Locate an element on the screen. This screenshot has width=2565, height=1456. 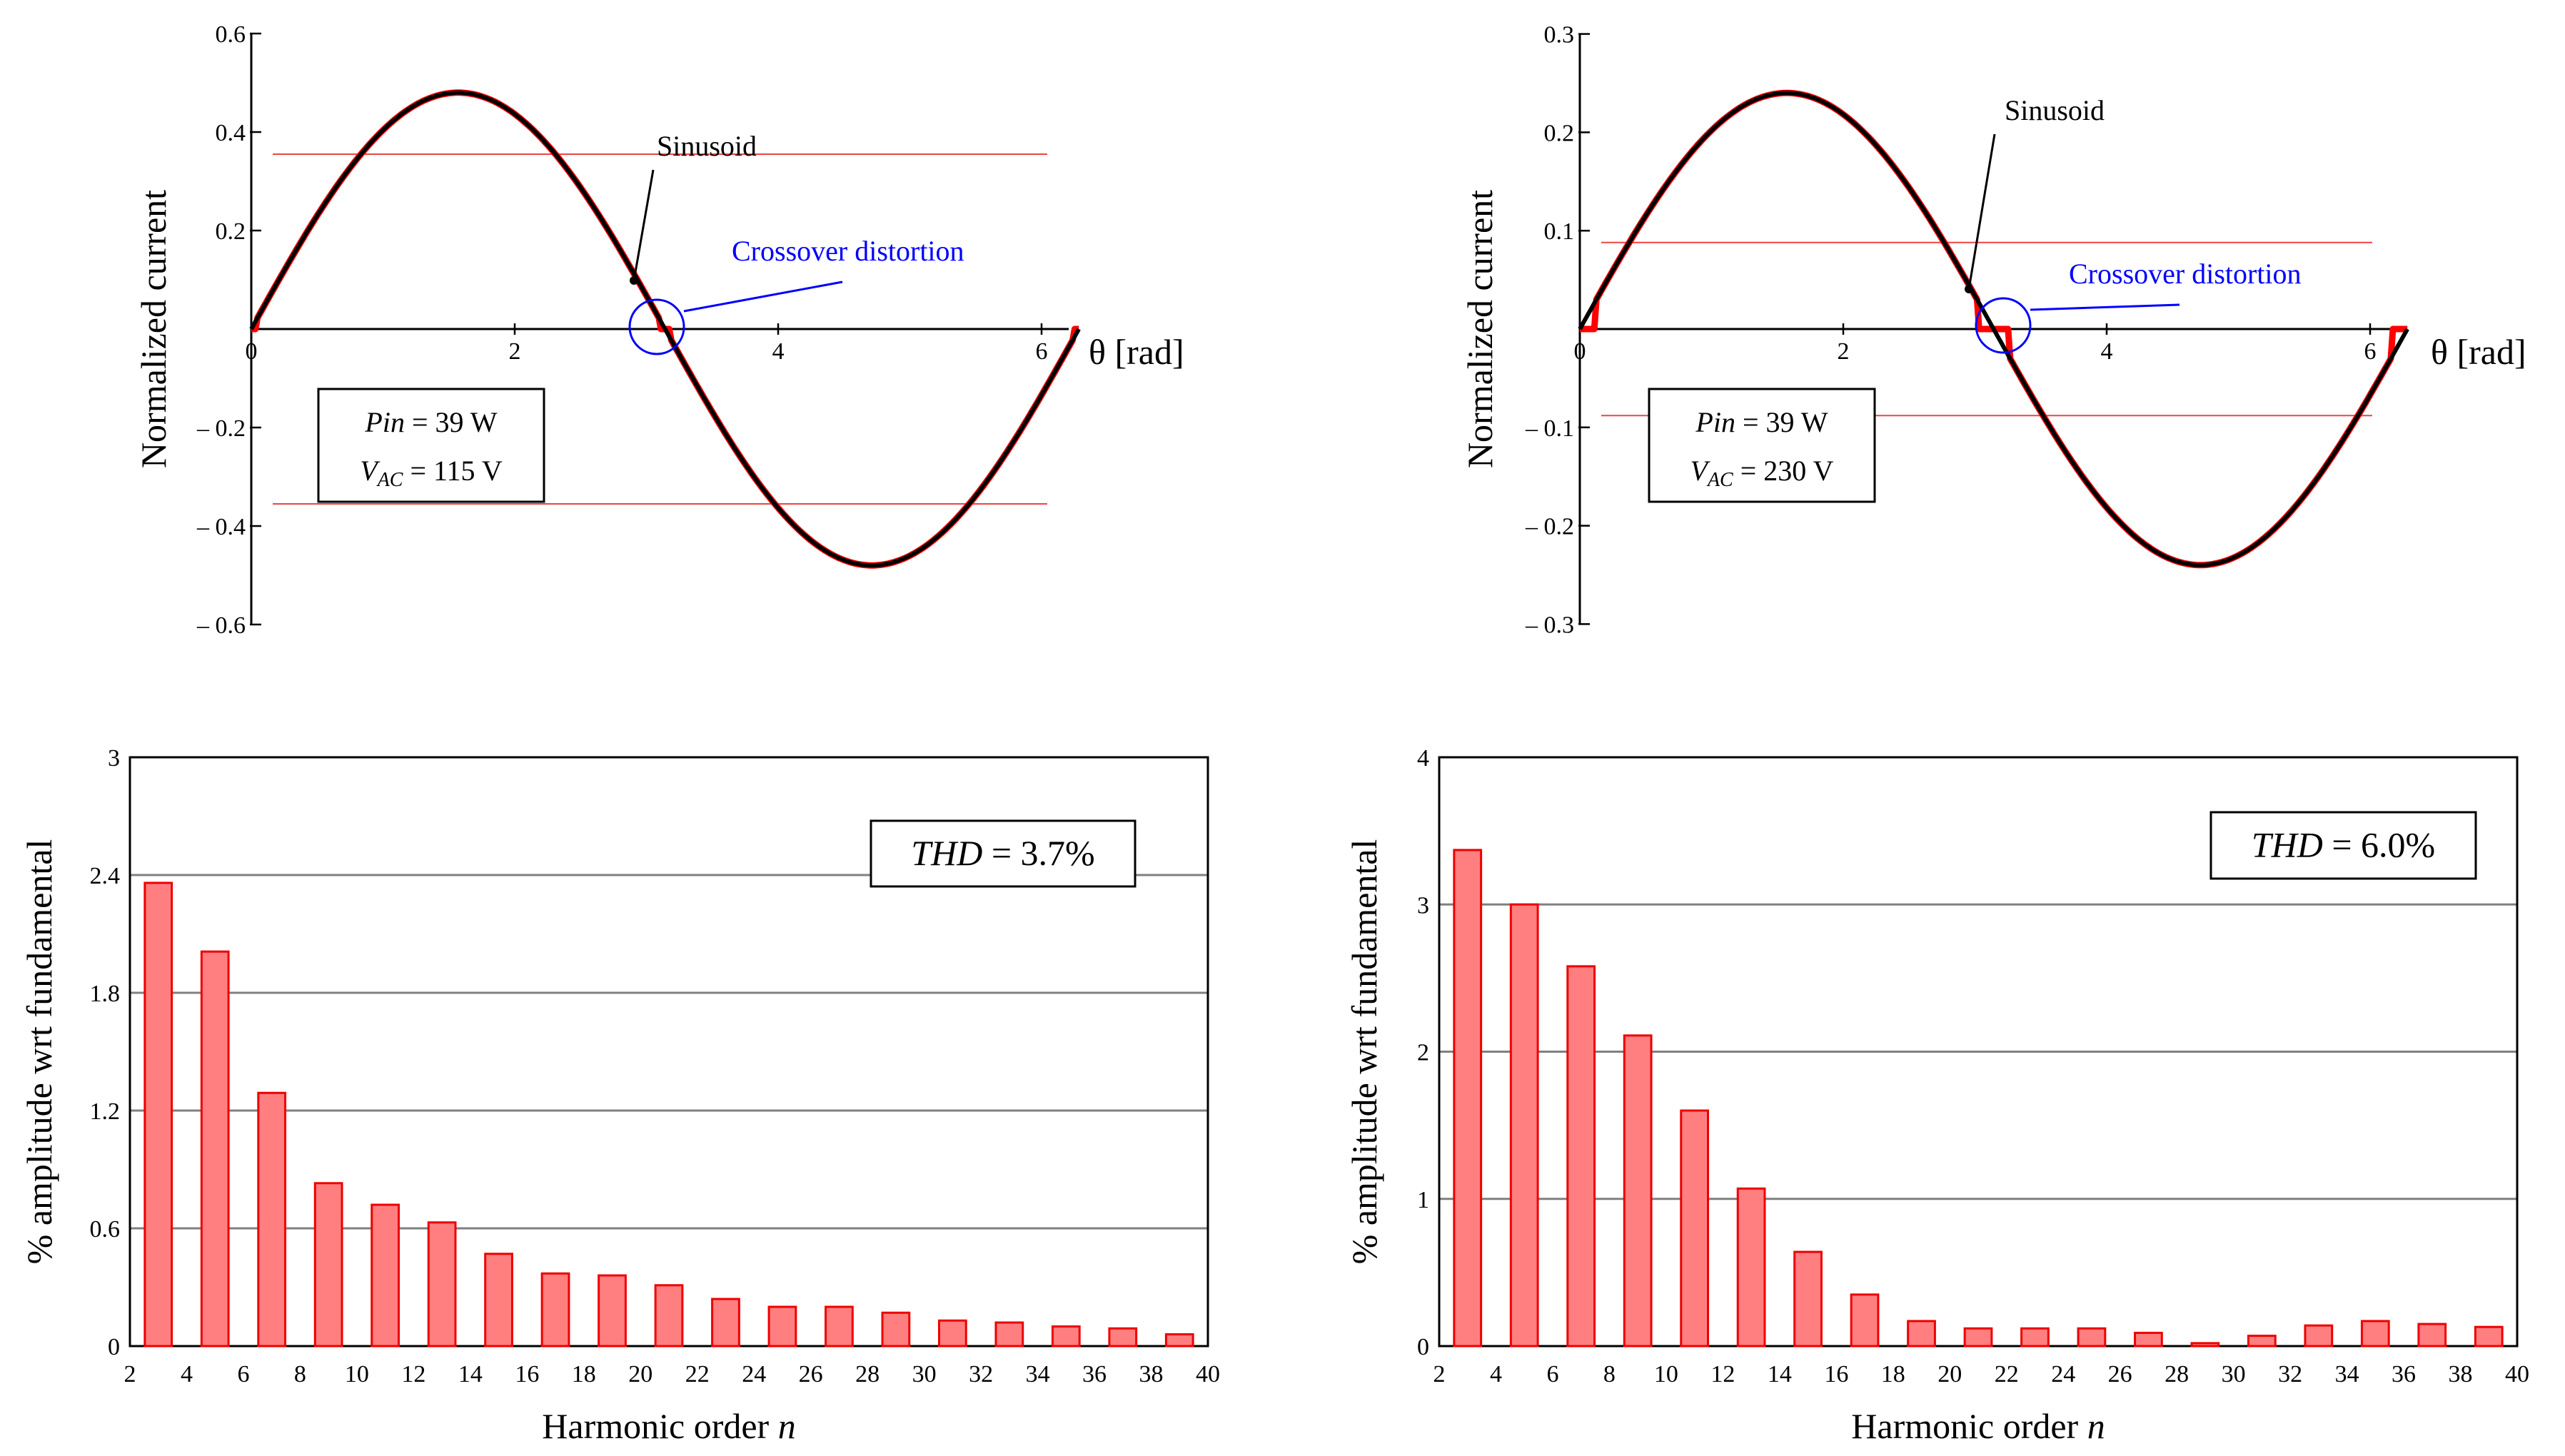
crossover-label: Crossover distortion is located at coordinates (2185, 274).